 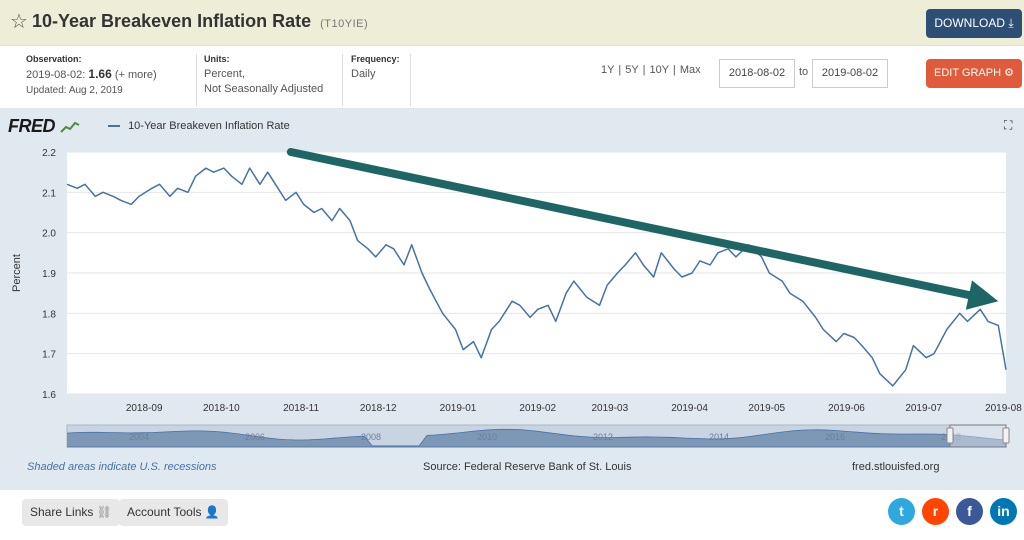 I want to click on legend-swatch, so click(x=114, y=126).